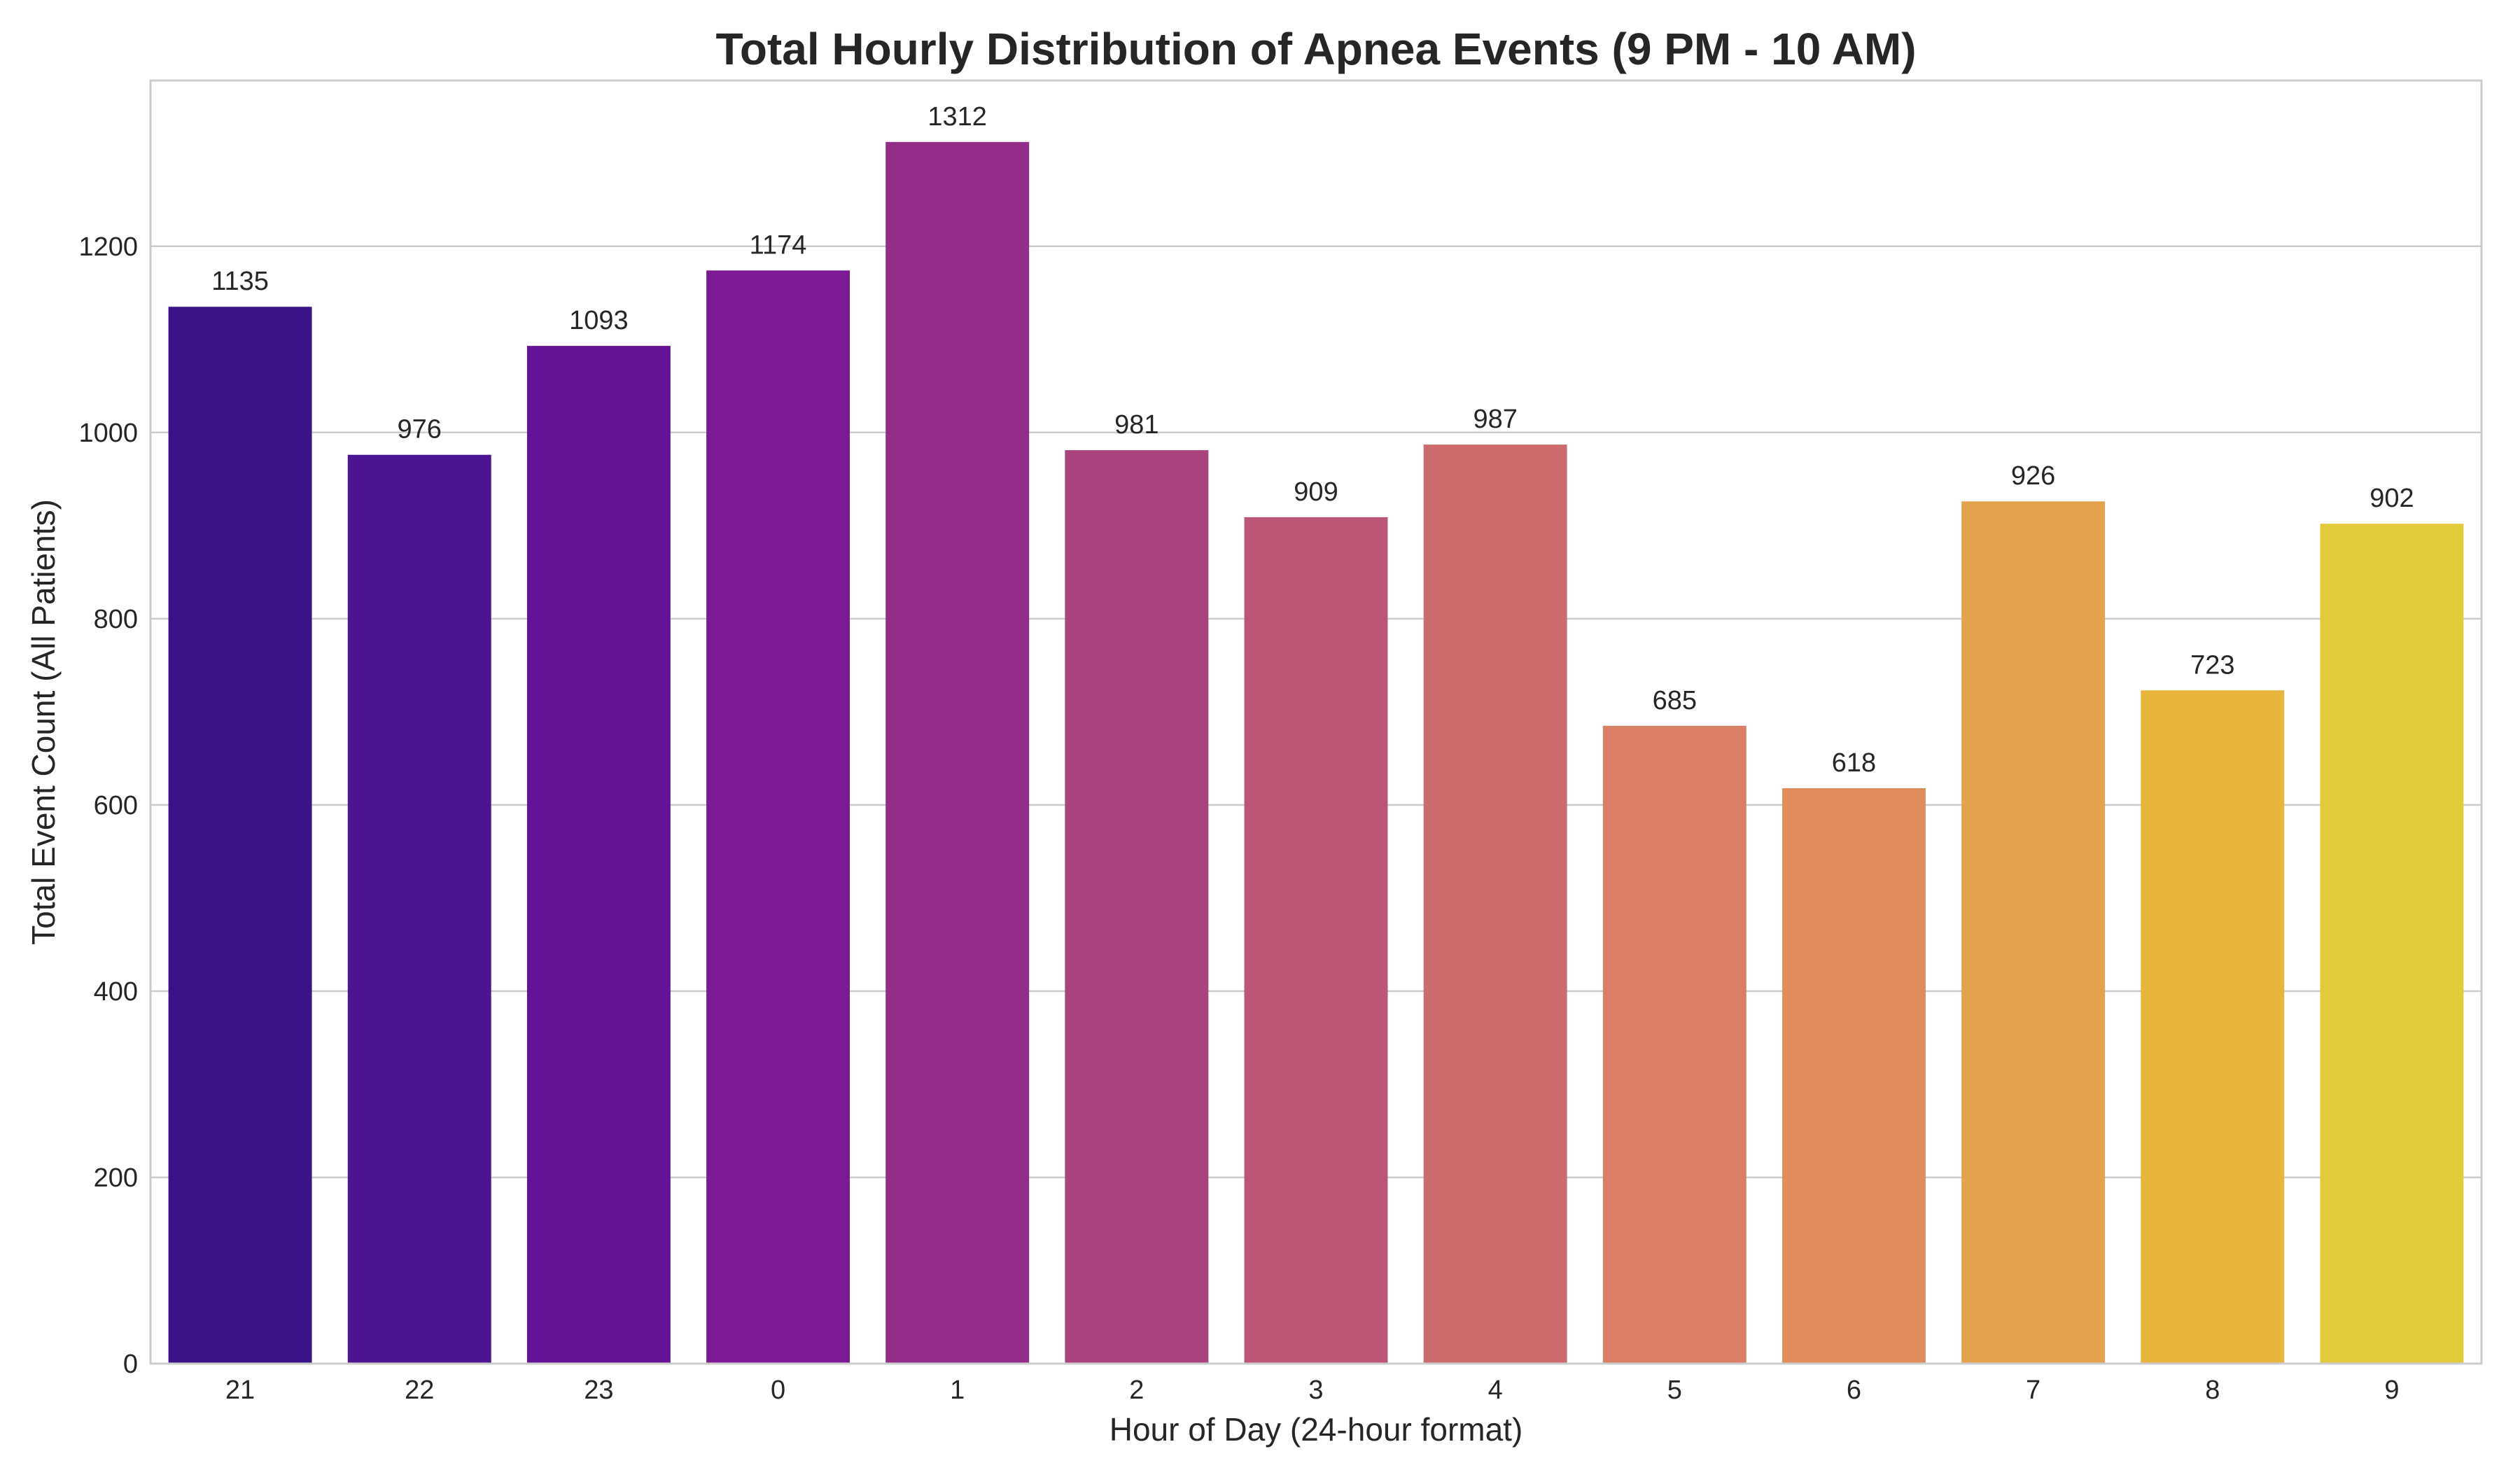 The image size is (2520, 1470). What do you see at coordinates (1674, 1390) in the screenshot?
I see `x-tick-label: 5` at bounding box center [1674, 1390].